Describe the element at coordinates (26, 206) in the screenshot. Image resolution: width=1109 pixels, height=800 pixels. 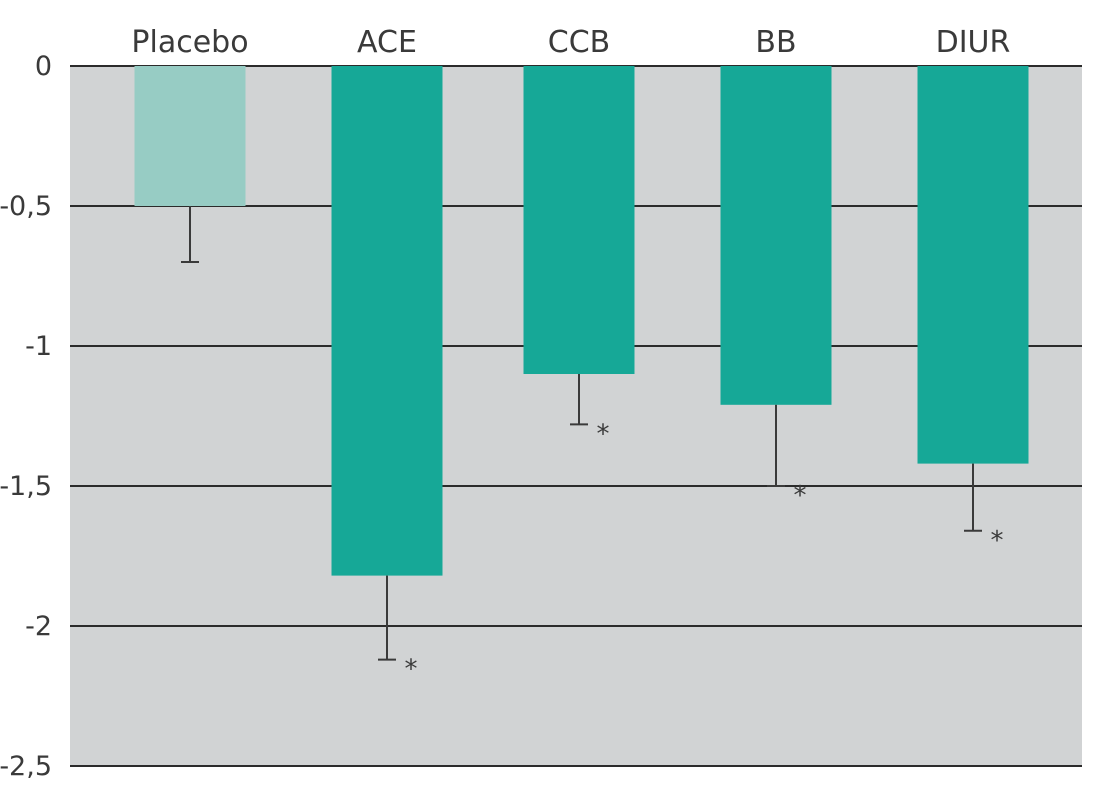
I see `y-tick-label: -0,5` at that location.